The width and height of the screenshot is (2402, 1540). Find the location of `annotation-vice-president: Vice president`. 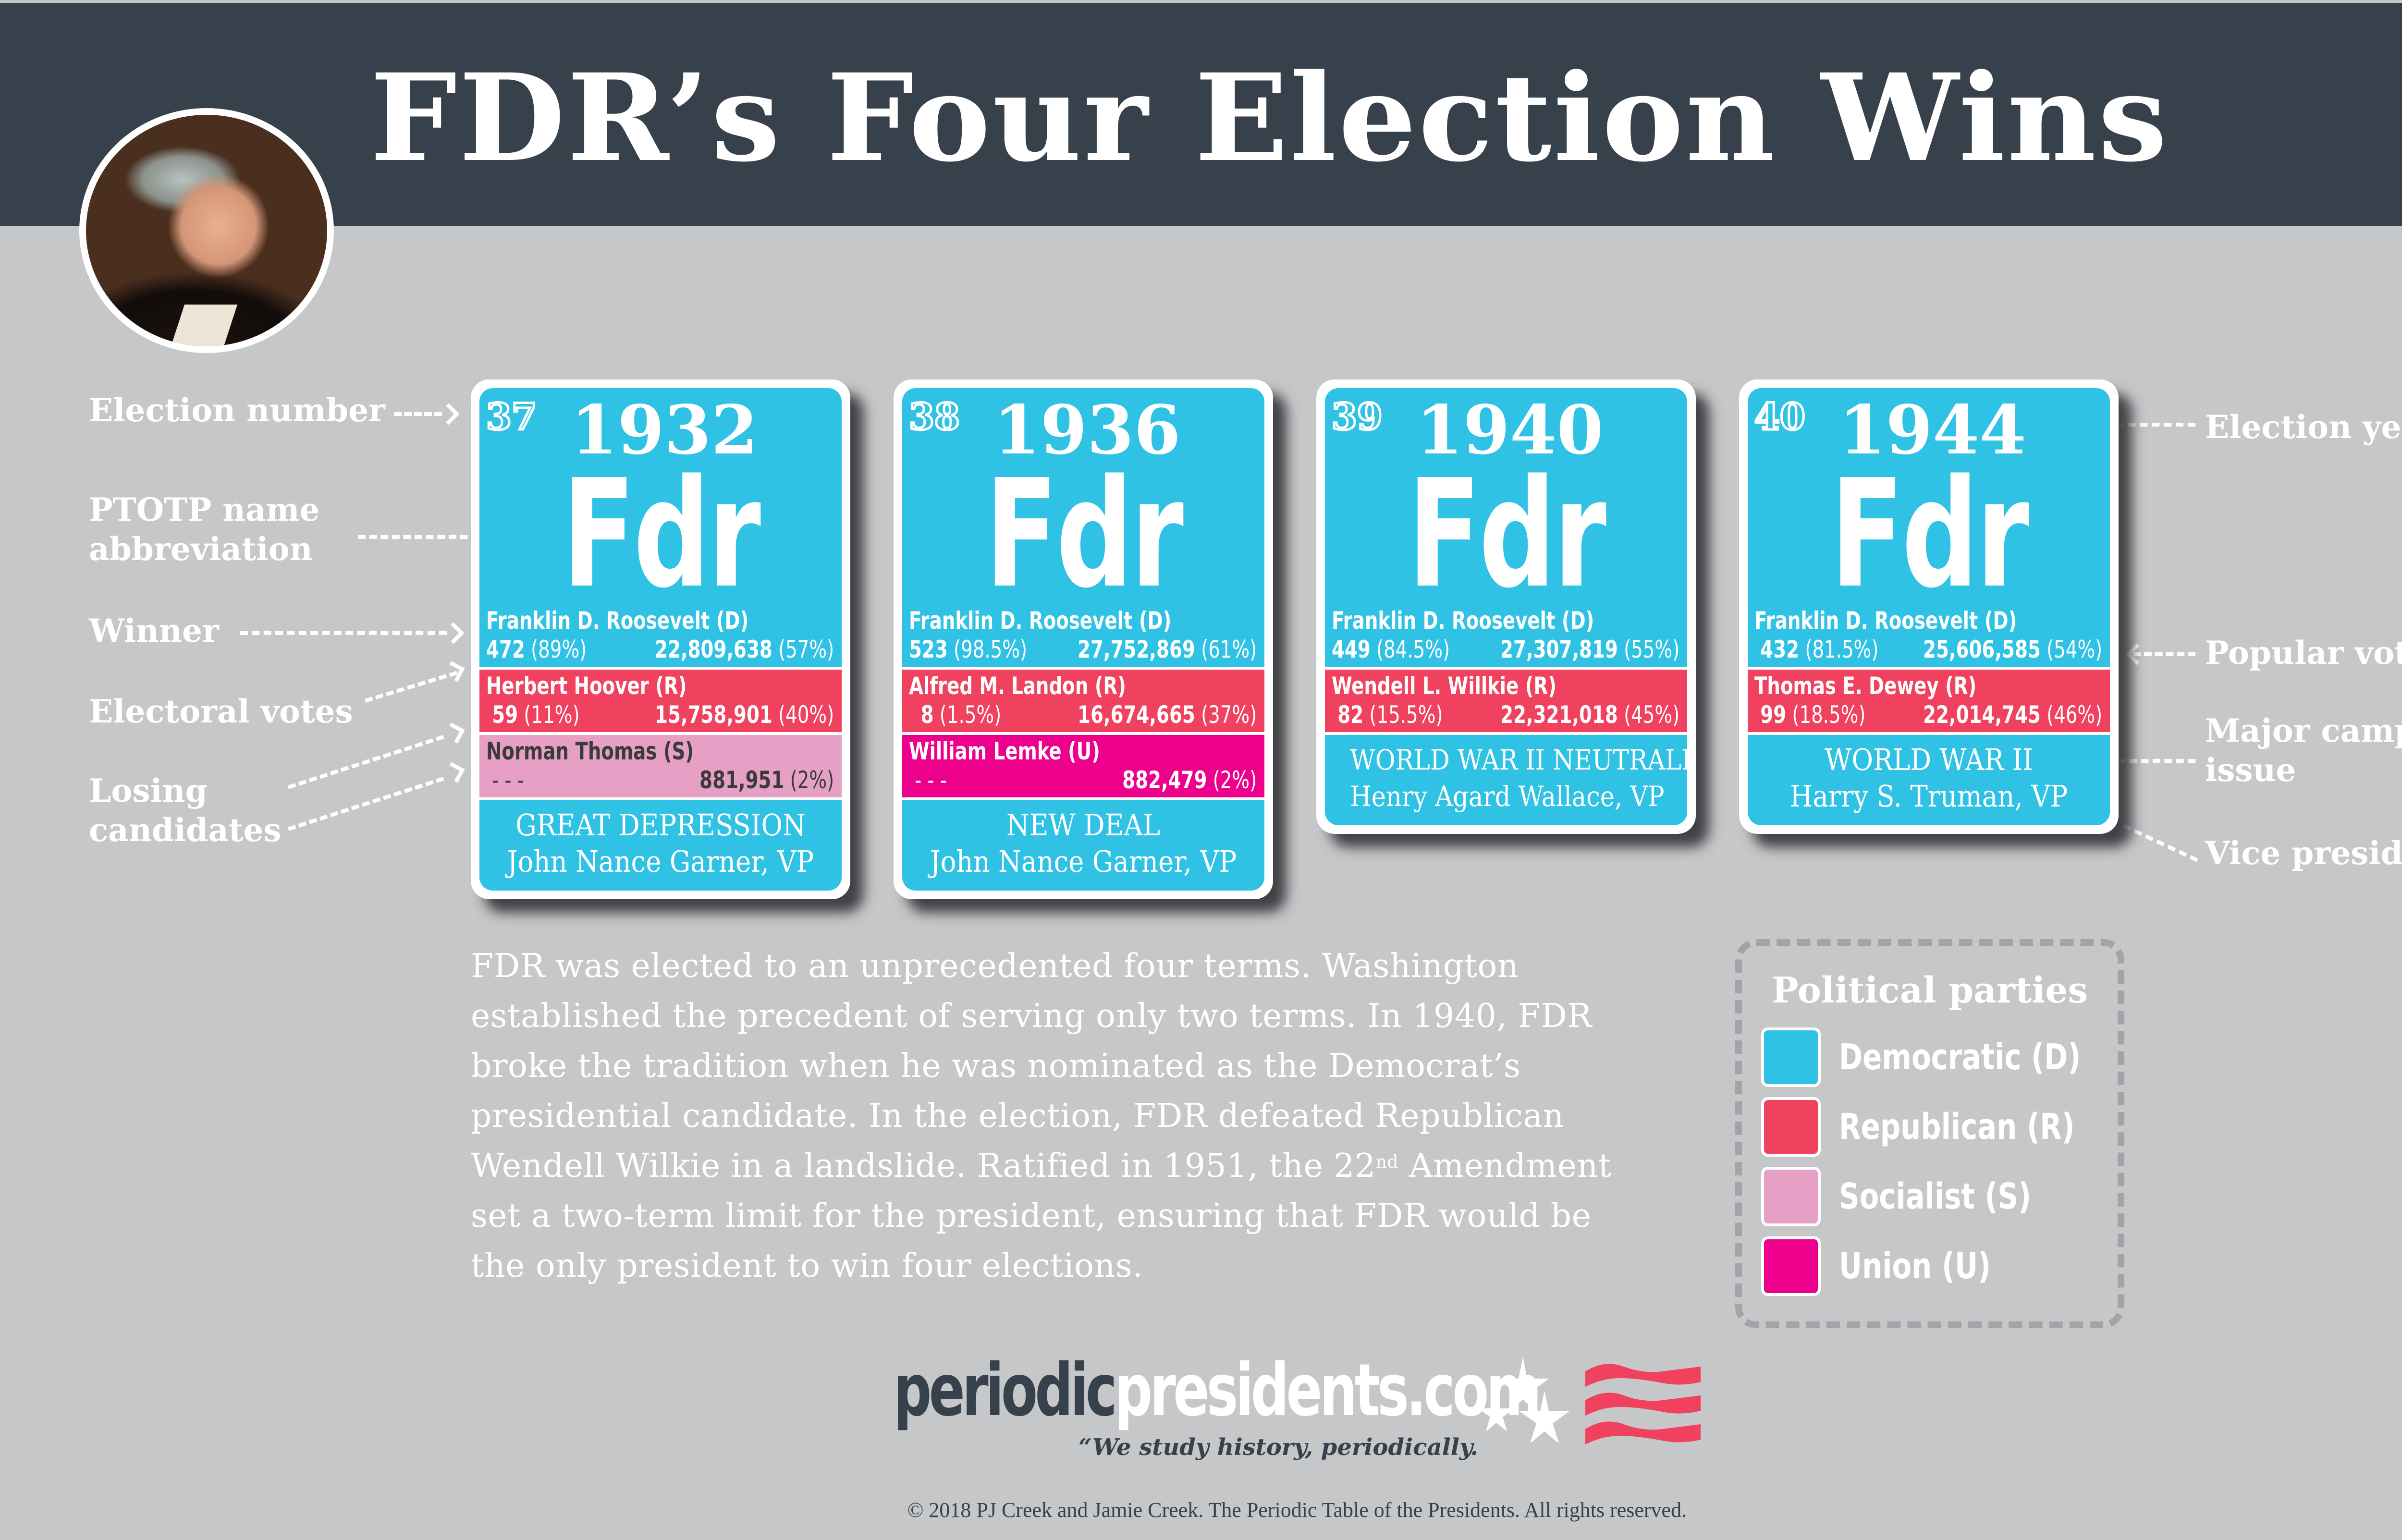

annotation-vice-president: Vice president is located at coordinates (2303, 853).